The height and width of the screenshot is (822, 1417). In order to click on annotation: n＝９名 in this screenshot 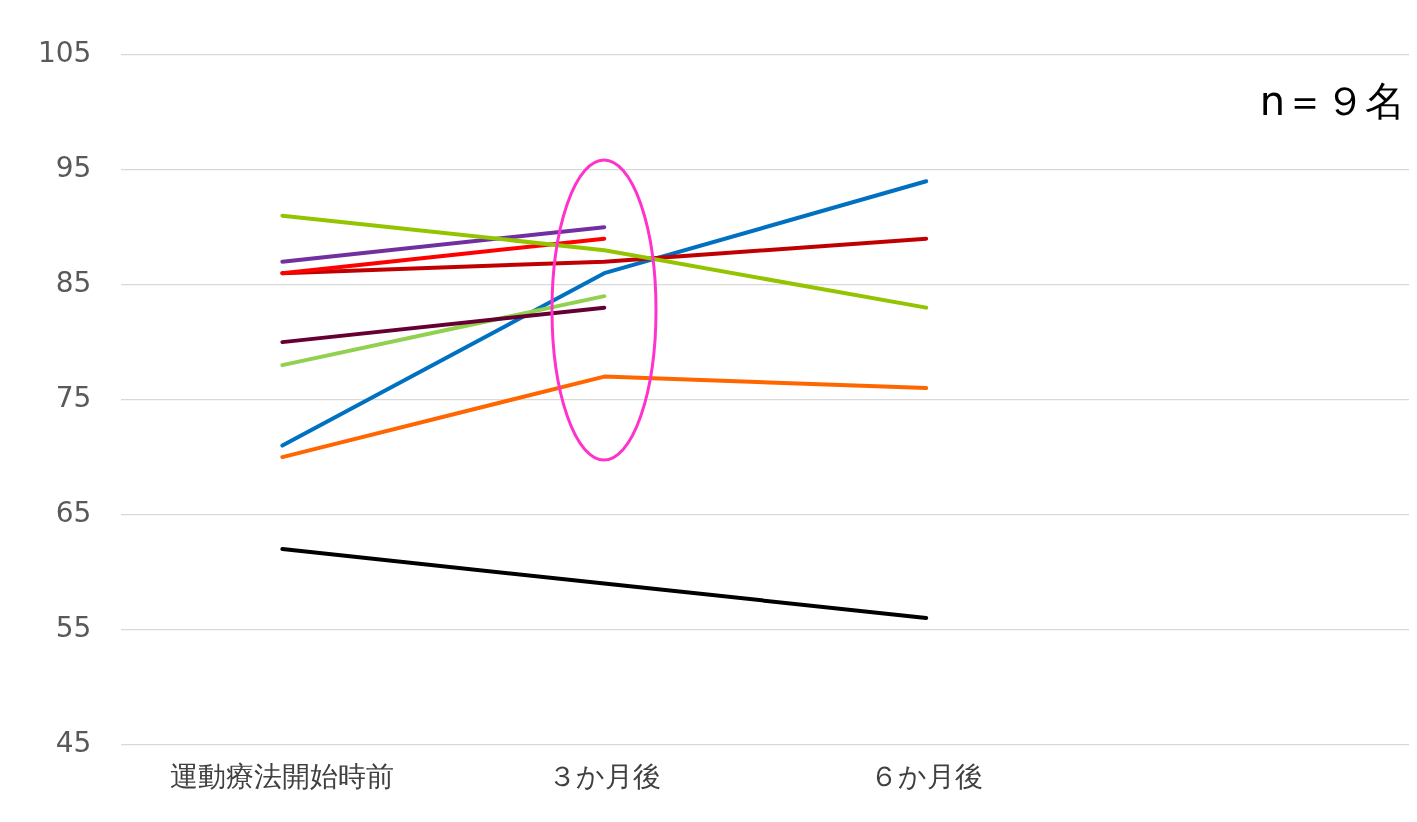, I will do `click(1332, 101)`.